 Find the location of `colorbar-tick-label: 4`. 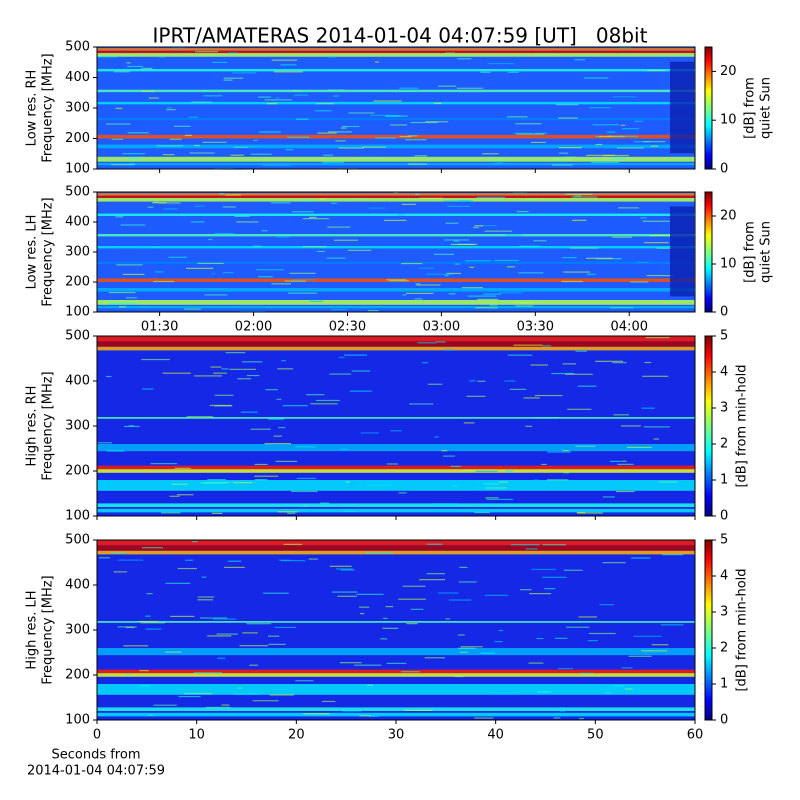

colorbar-tick-label: 4 is located at coordinates (724, 576).